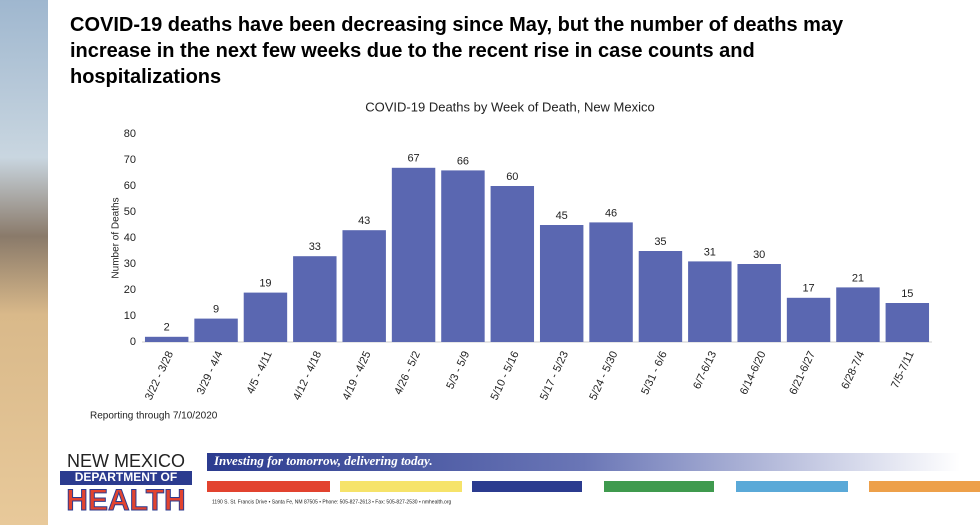 This screenshot has width=980, height=525. I want to click on value-label: 35, so click(660, 242).